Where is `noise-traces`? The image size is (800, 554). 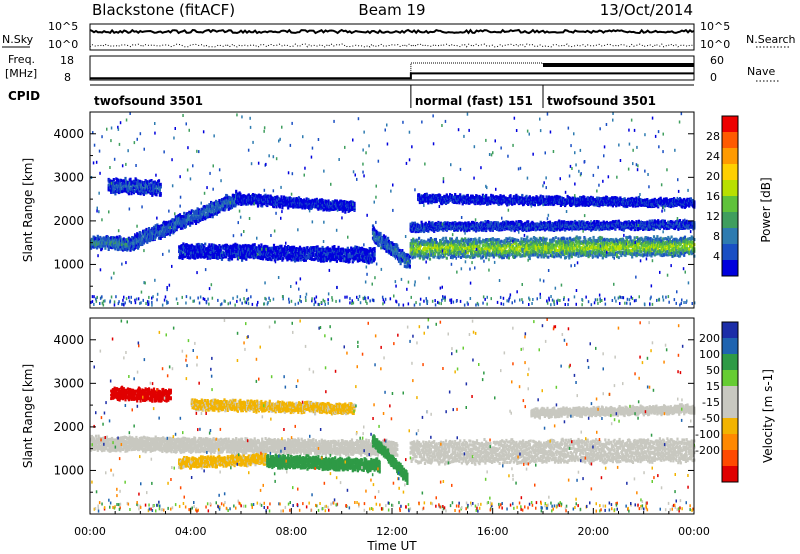
noise-traces is located at coordinates (392, 38).